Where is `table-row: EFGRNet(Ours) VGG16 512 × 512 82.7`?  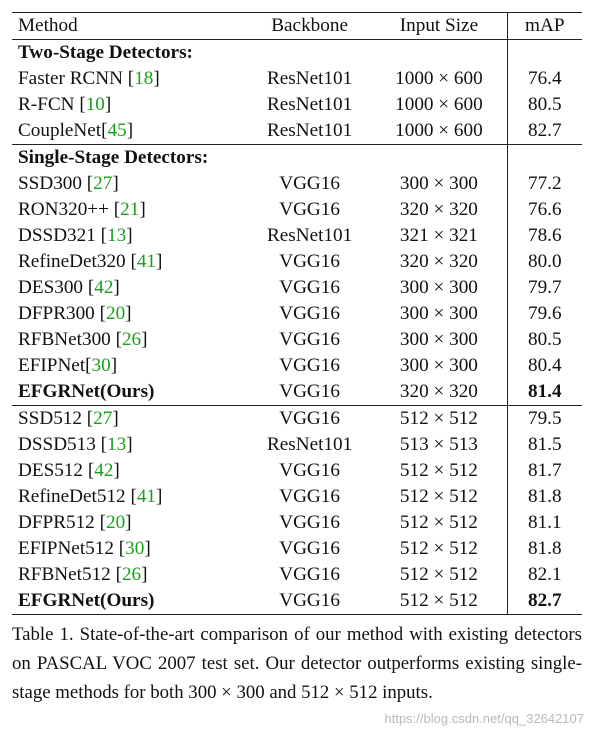
table-row: EFGRNet(Ours) VGG16 512 × 512 82.7 is located at coordinates (297, 601).